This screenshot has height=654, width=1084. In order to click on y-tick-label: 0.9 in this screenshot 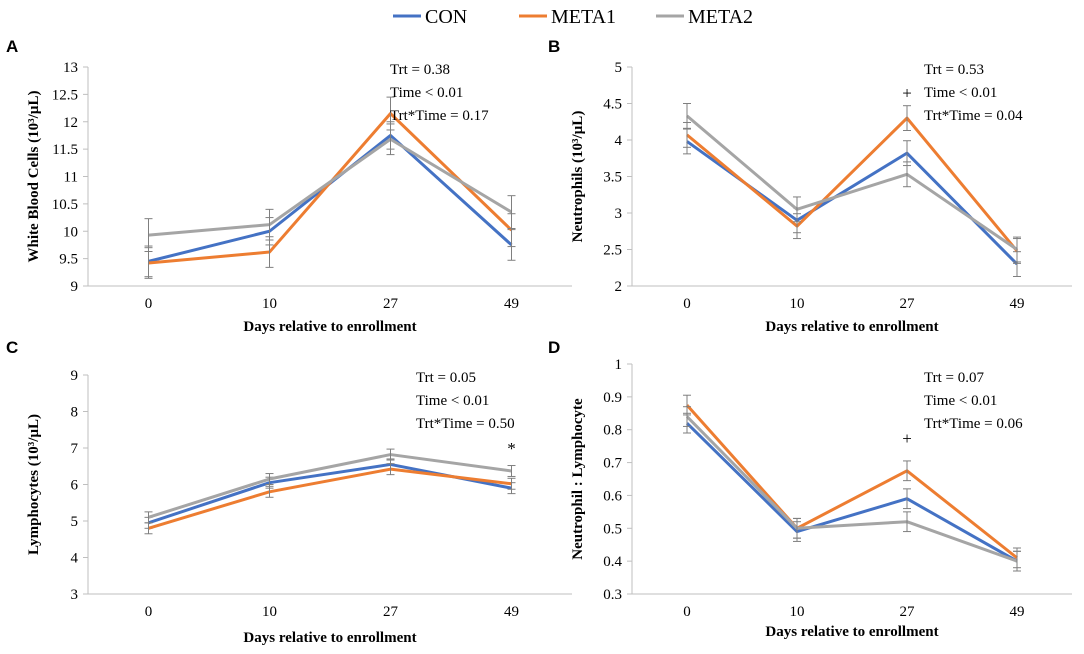, I will do `click(612, 398)`.